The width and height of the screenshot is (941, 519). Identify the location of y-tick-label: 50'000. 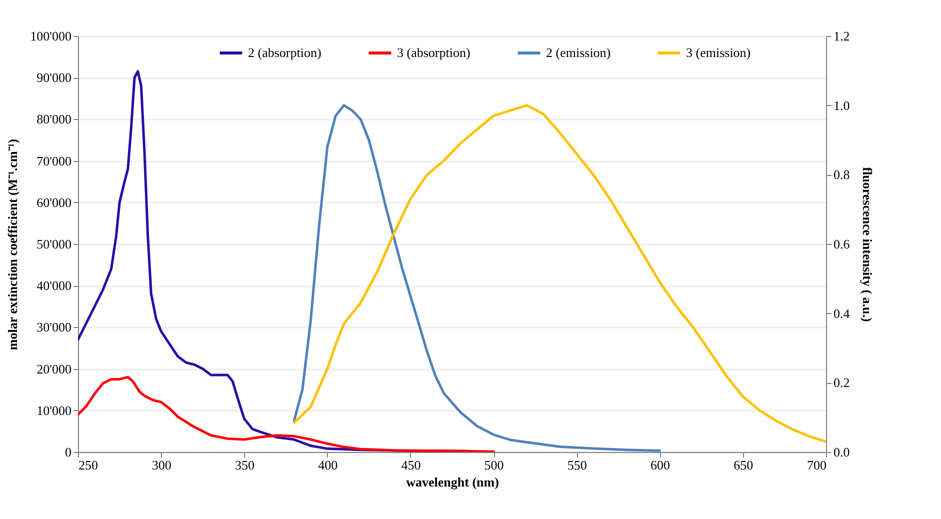
(54, 244).